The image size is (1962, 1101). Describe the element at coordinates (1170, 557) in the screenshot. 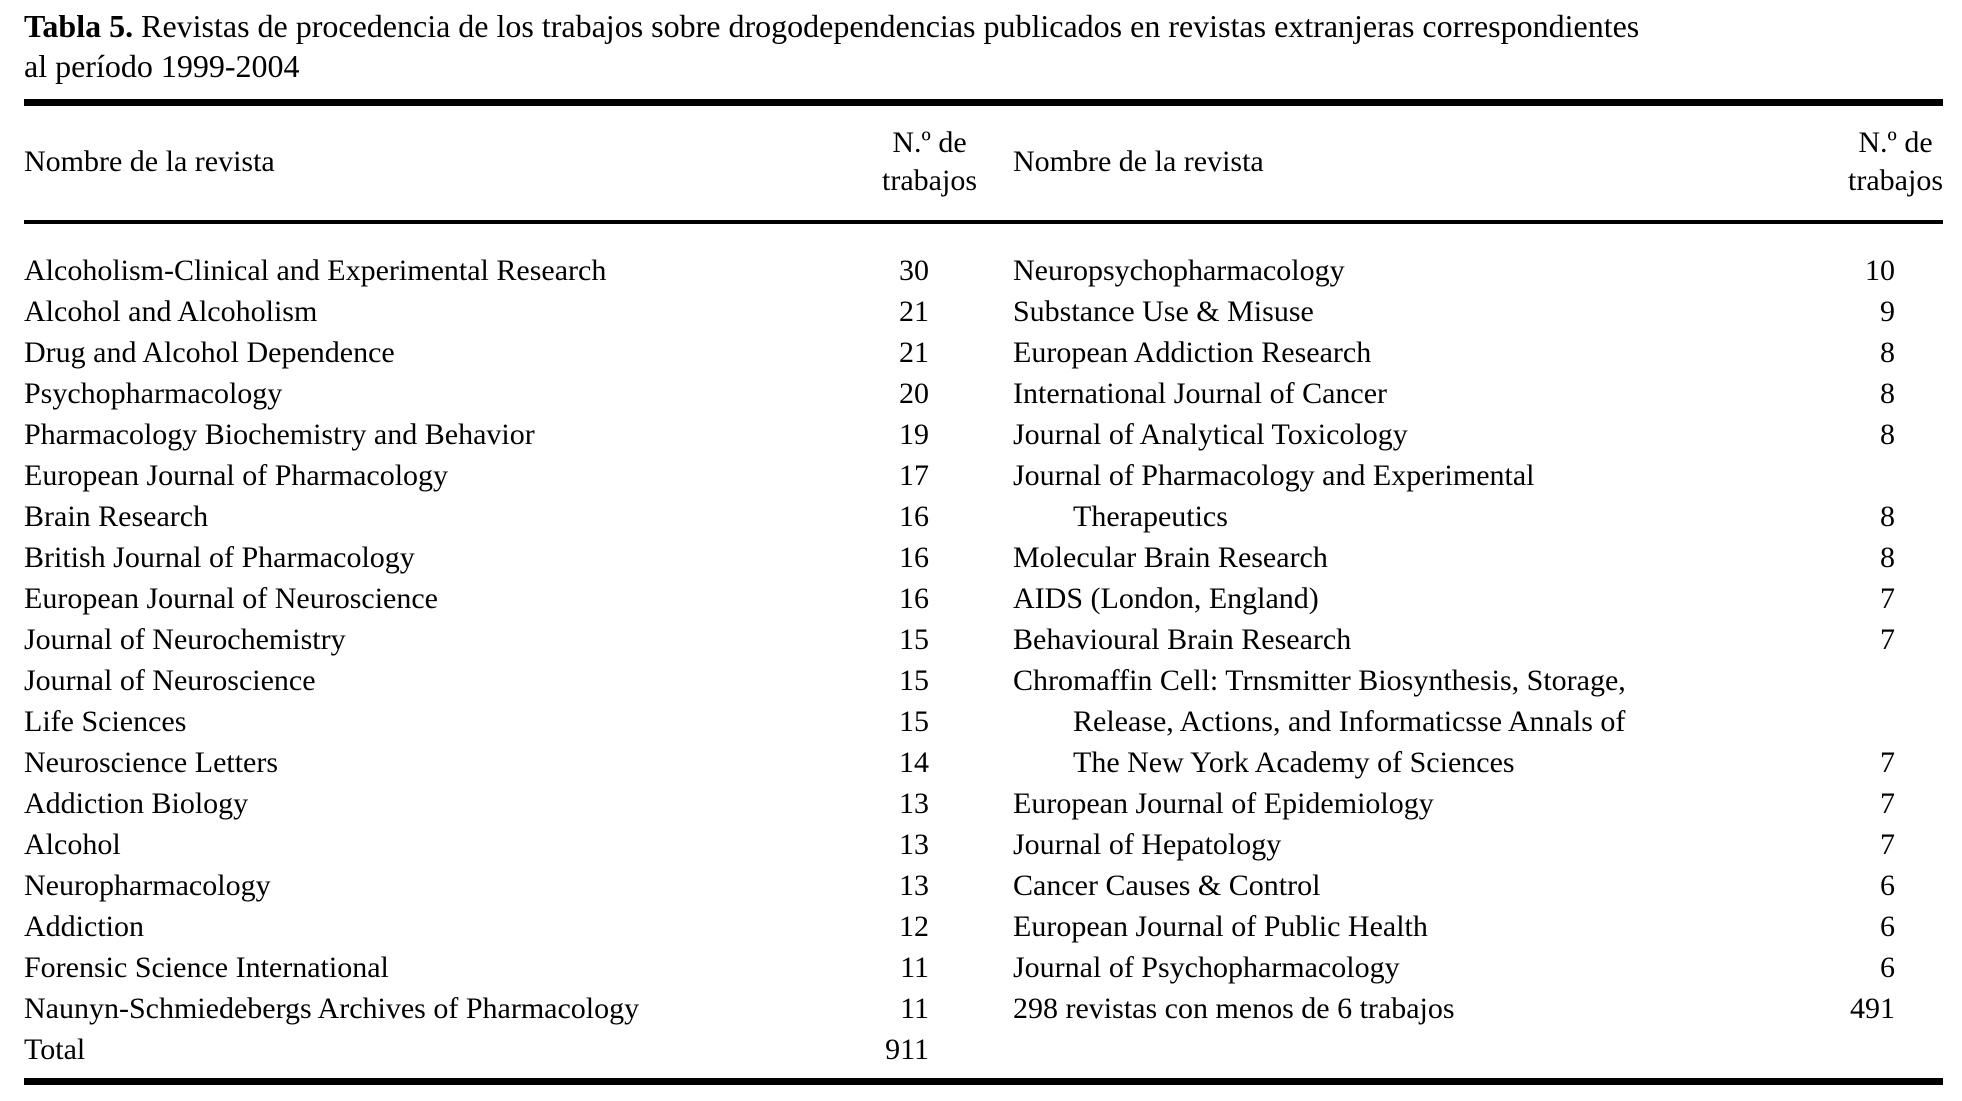

I see `journal-name-line: Molecular Brain Research` at that location.